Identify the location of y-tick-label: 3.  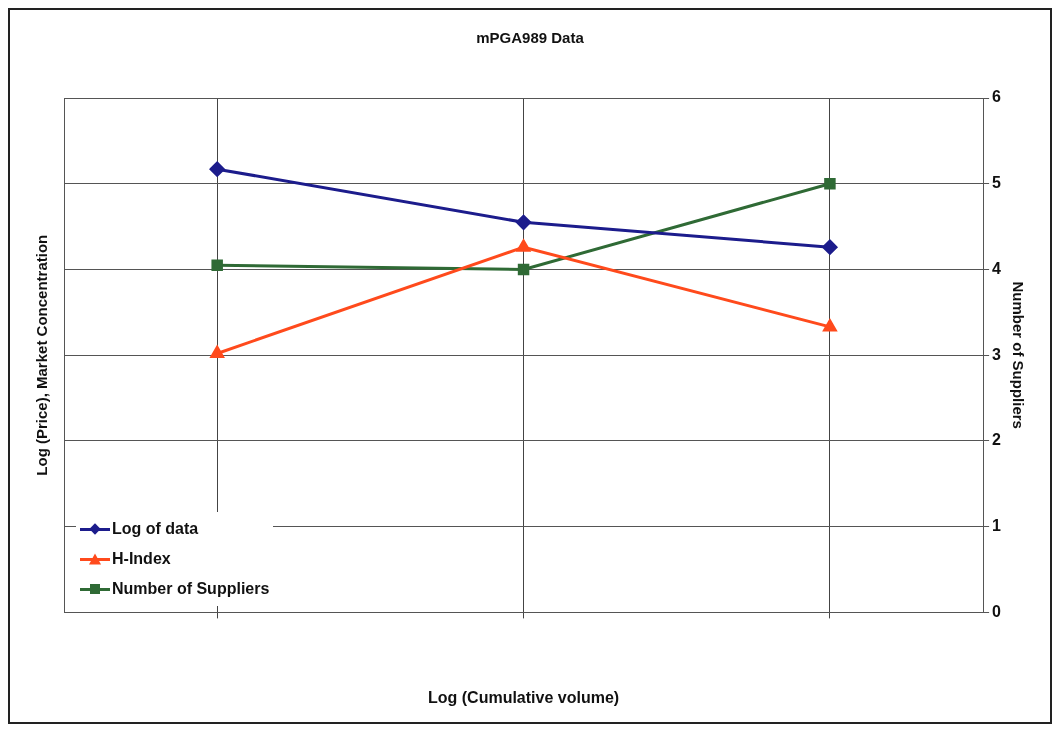
(997, 354).